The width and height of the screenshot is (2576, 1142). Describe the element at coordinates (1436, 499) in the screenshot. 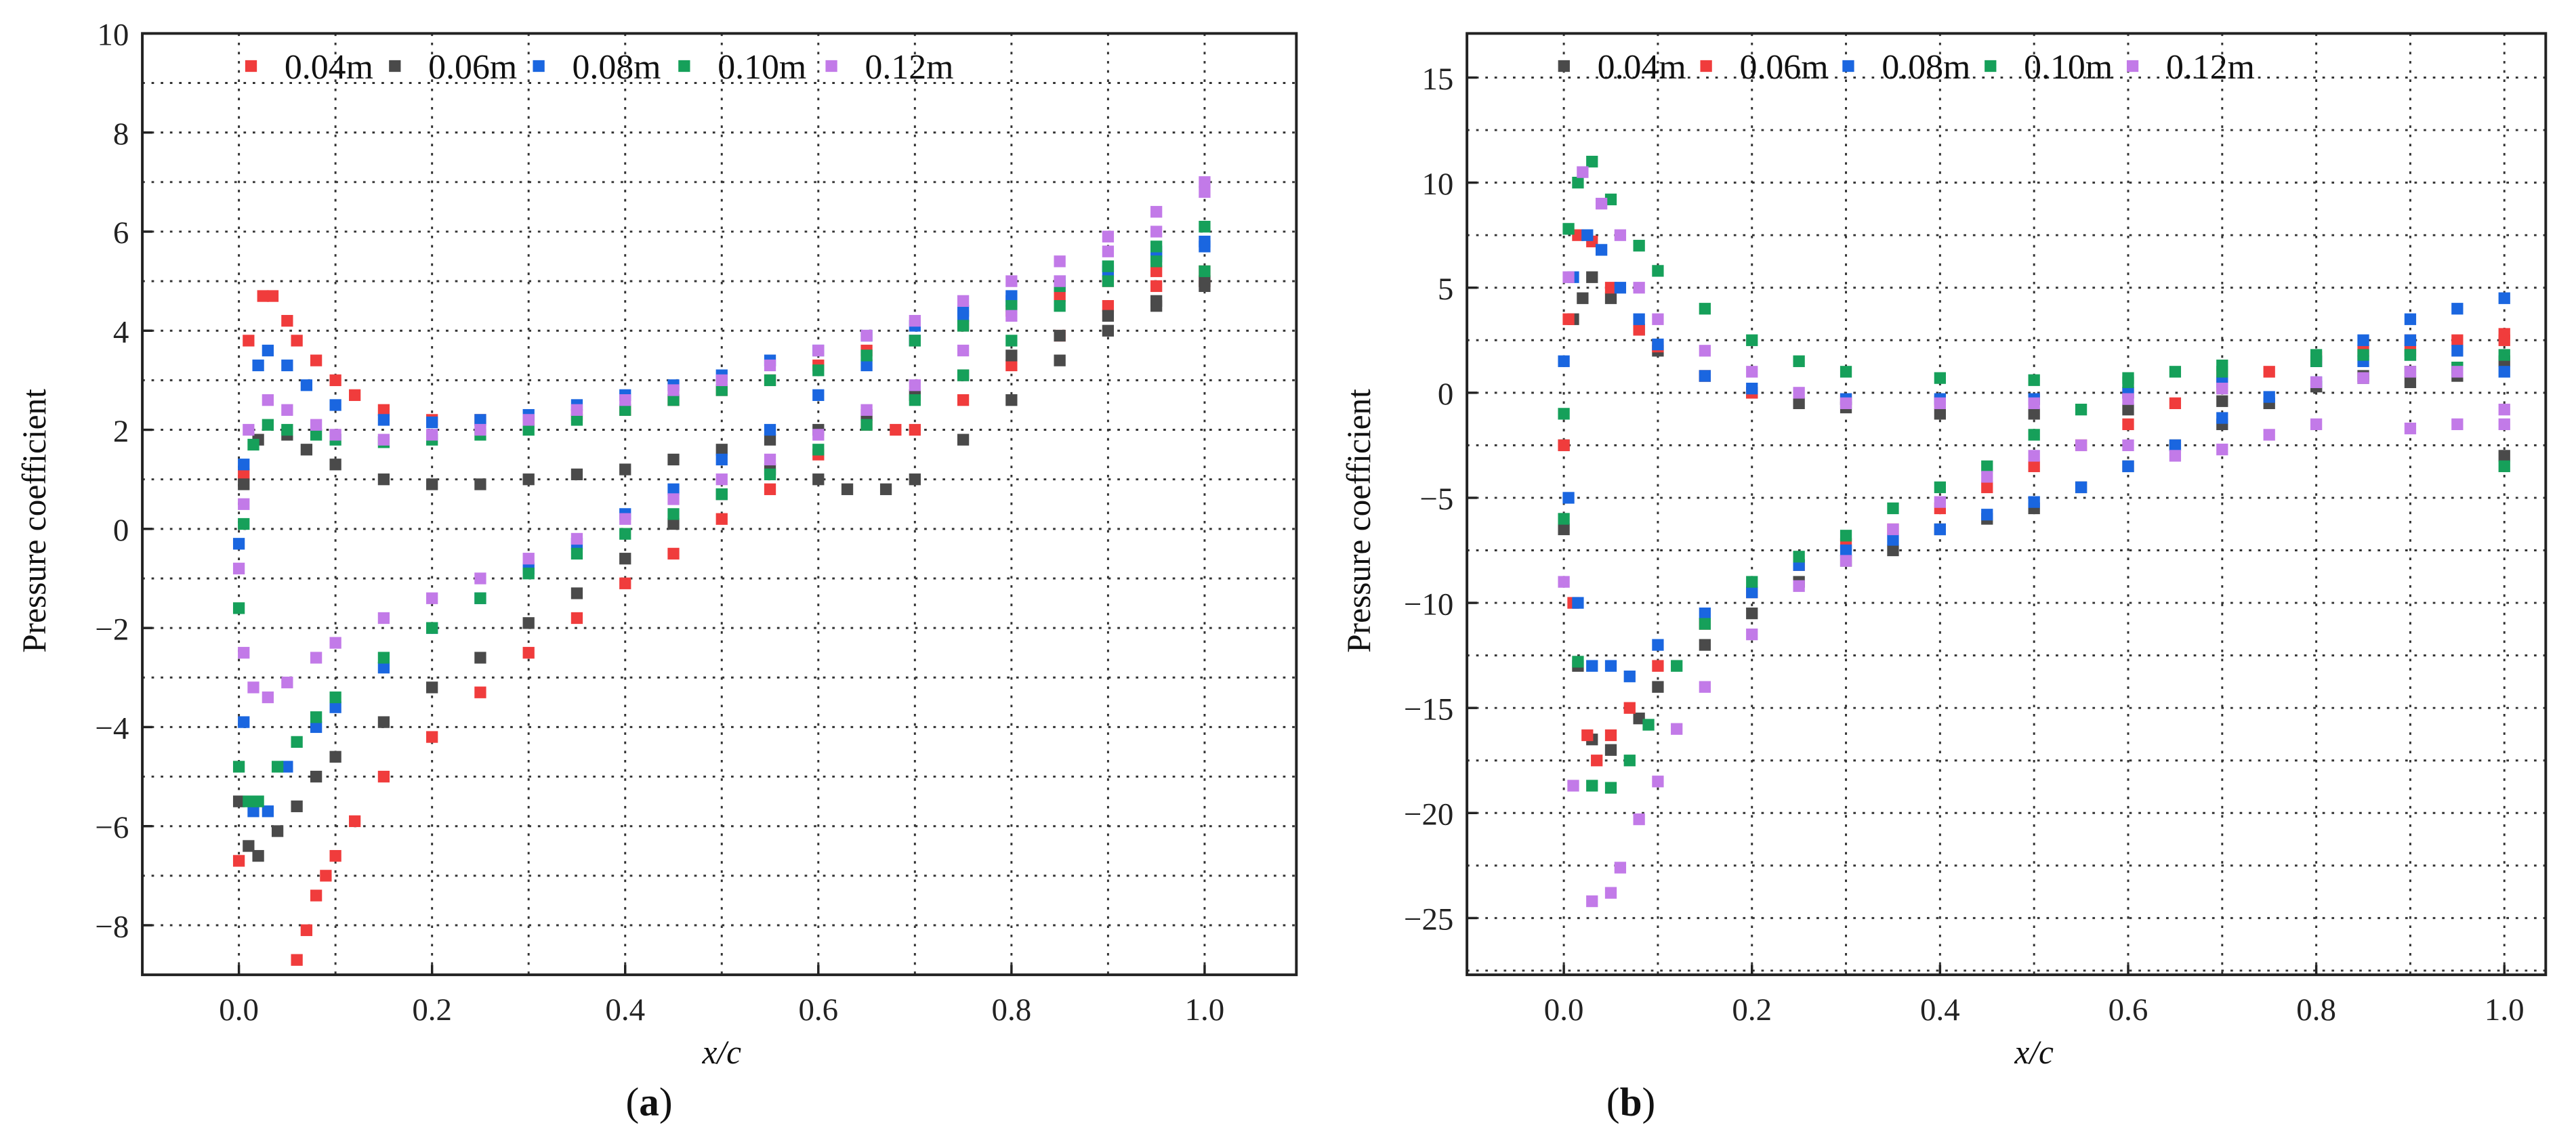

I see `y-tick-label: −5` at that location.